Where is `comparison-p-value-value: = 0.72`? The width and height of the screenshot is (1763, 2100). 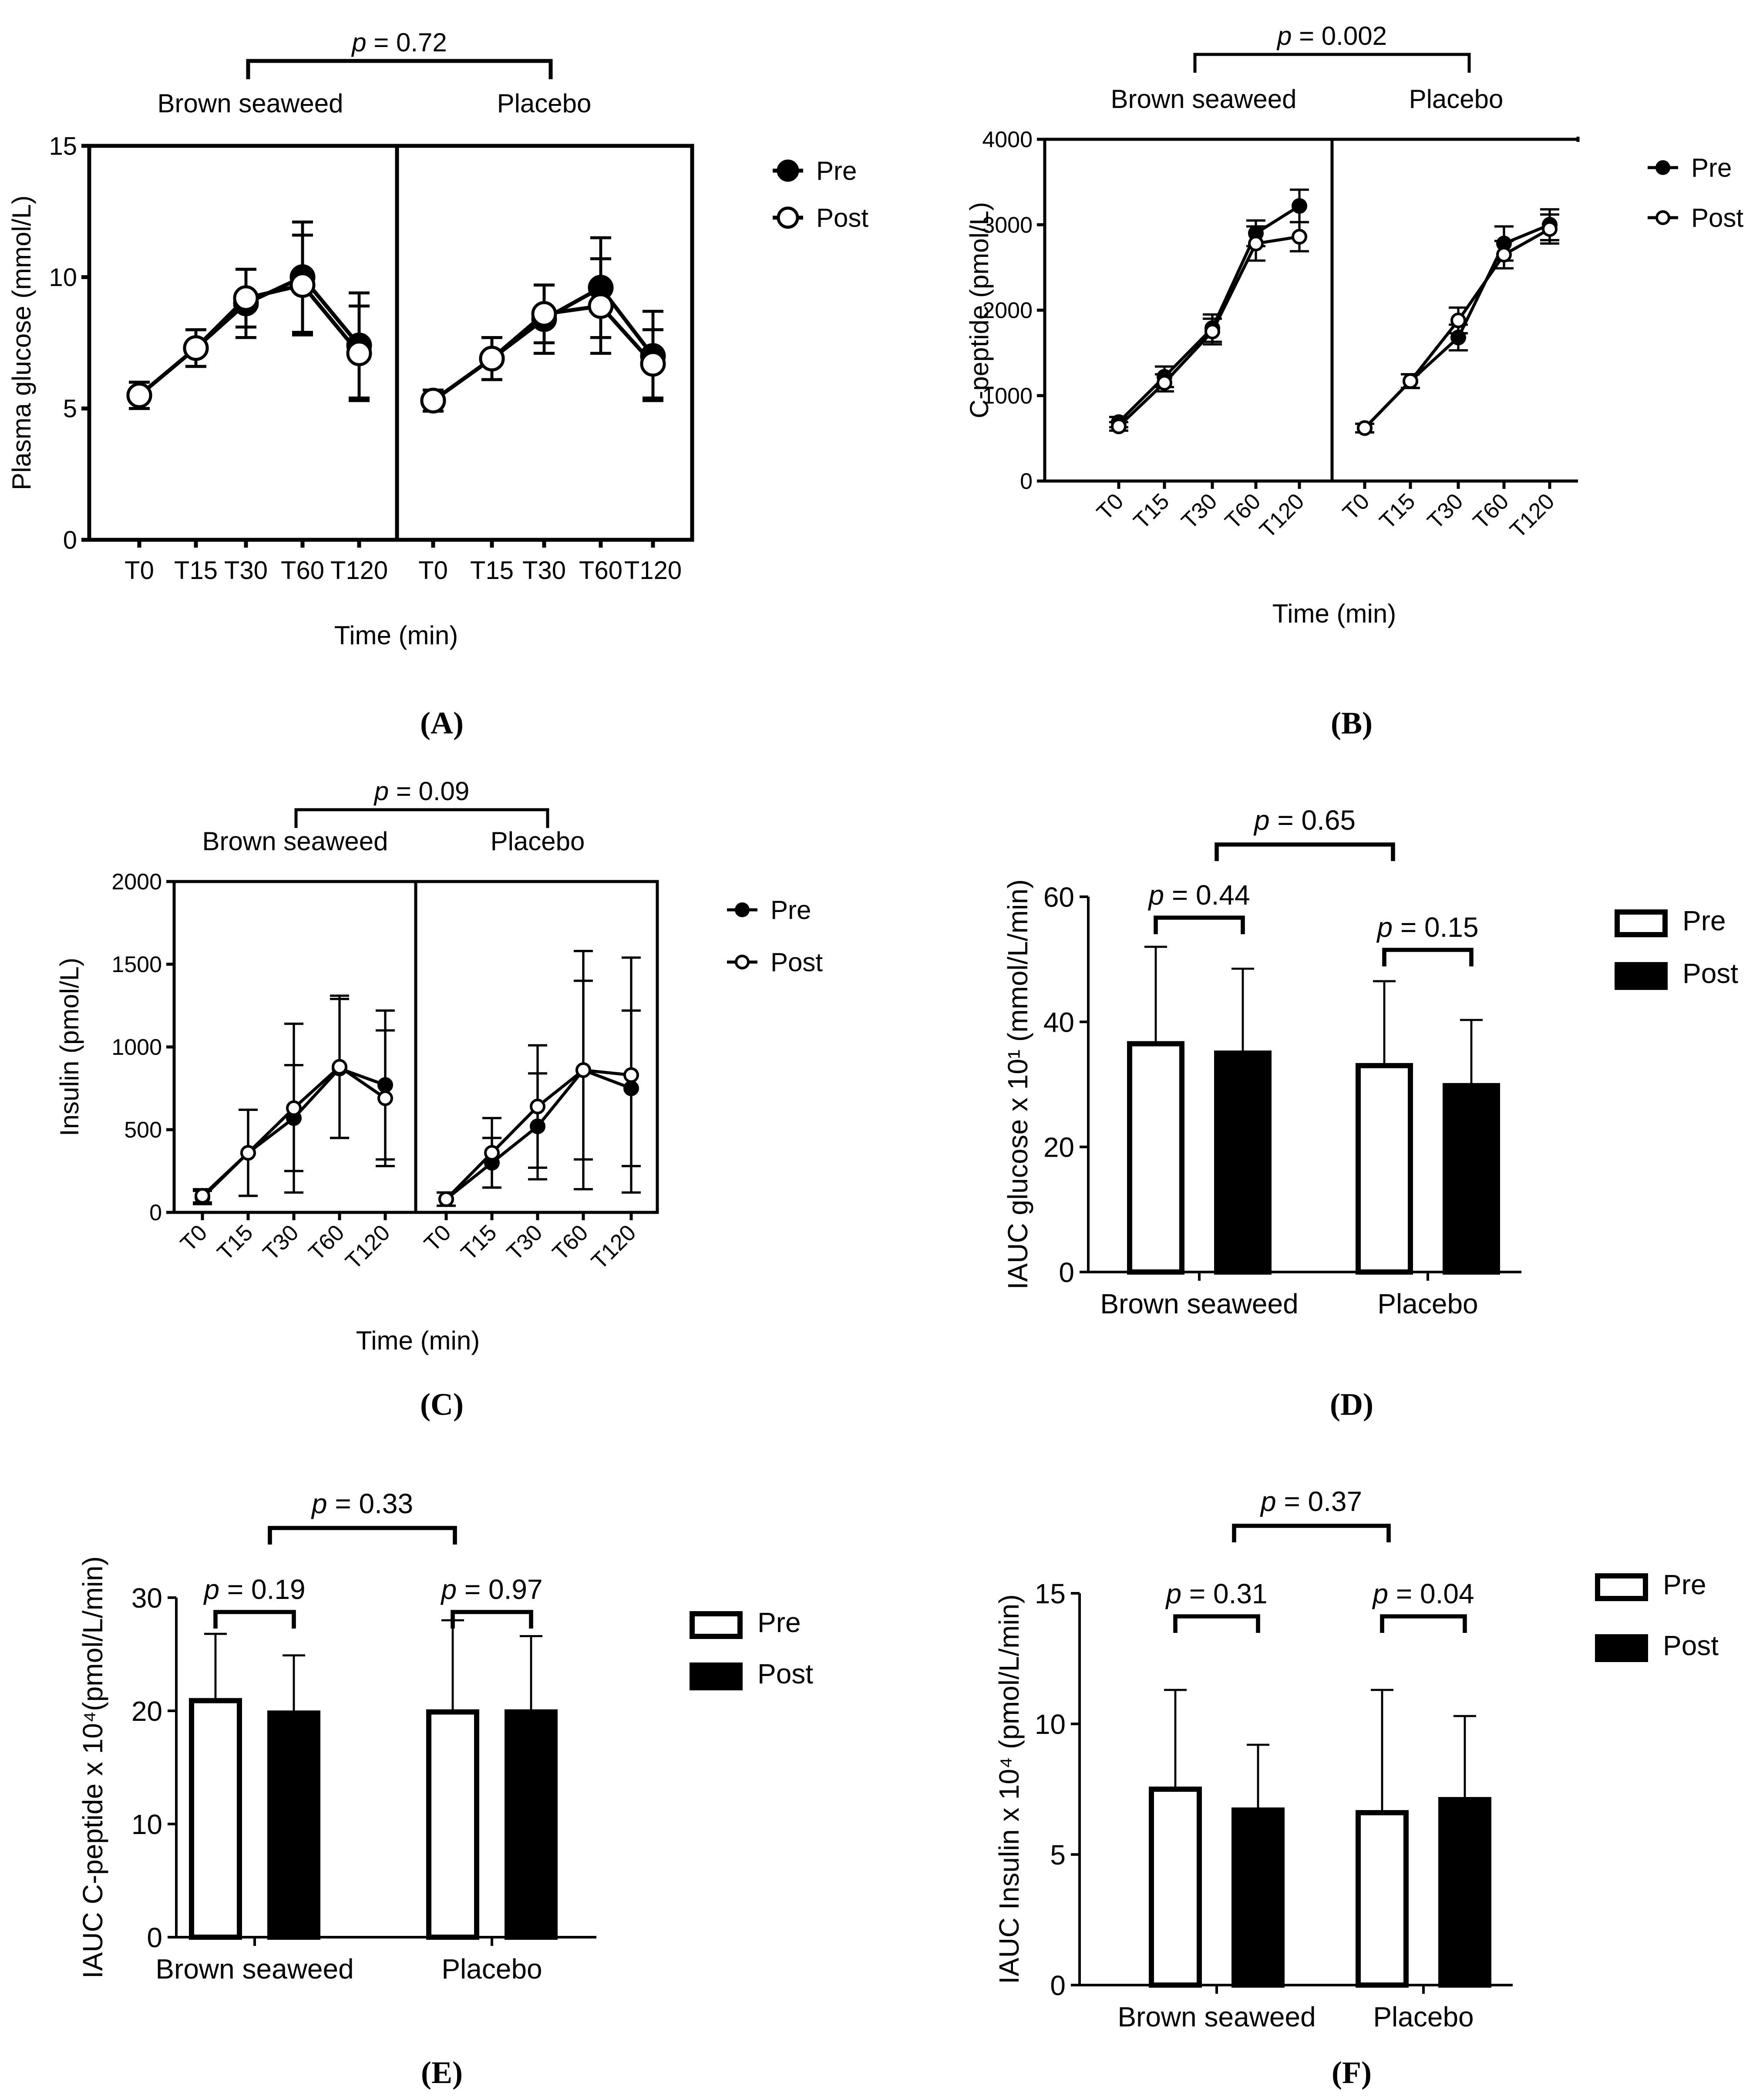 comparison-p-value-value: = 0.72 is located at coordinates (407, 43).